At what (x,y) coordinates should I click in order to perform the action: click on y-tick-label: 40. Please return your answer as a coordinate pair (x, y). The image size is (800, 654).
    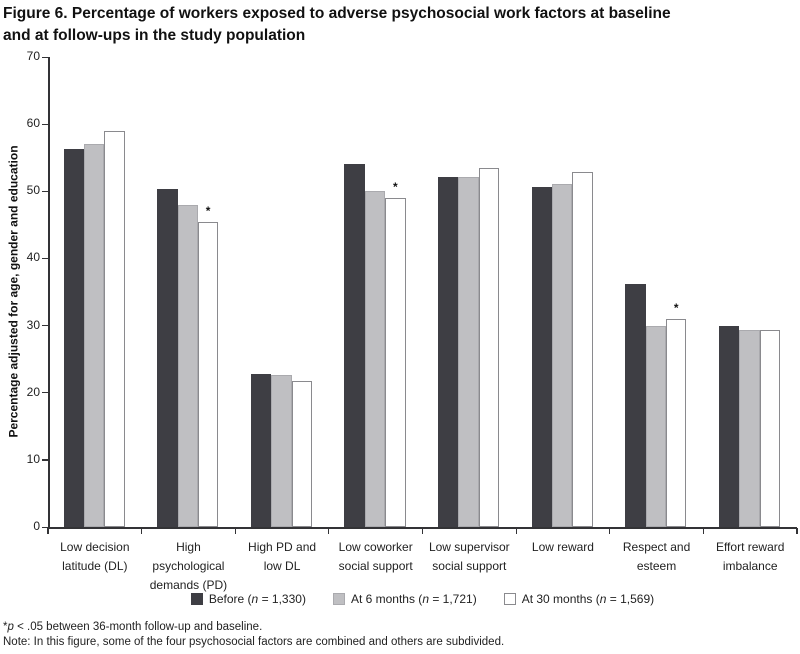
    Looking at the image, I should click on (33, 257).